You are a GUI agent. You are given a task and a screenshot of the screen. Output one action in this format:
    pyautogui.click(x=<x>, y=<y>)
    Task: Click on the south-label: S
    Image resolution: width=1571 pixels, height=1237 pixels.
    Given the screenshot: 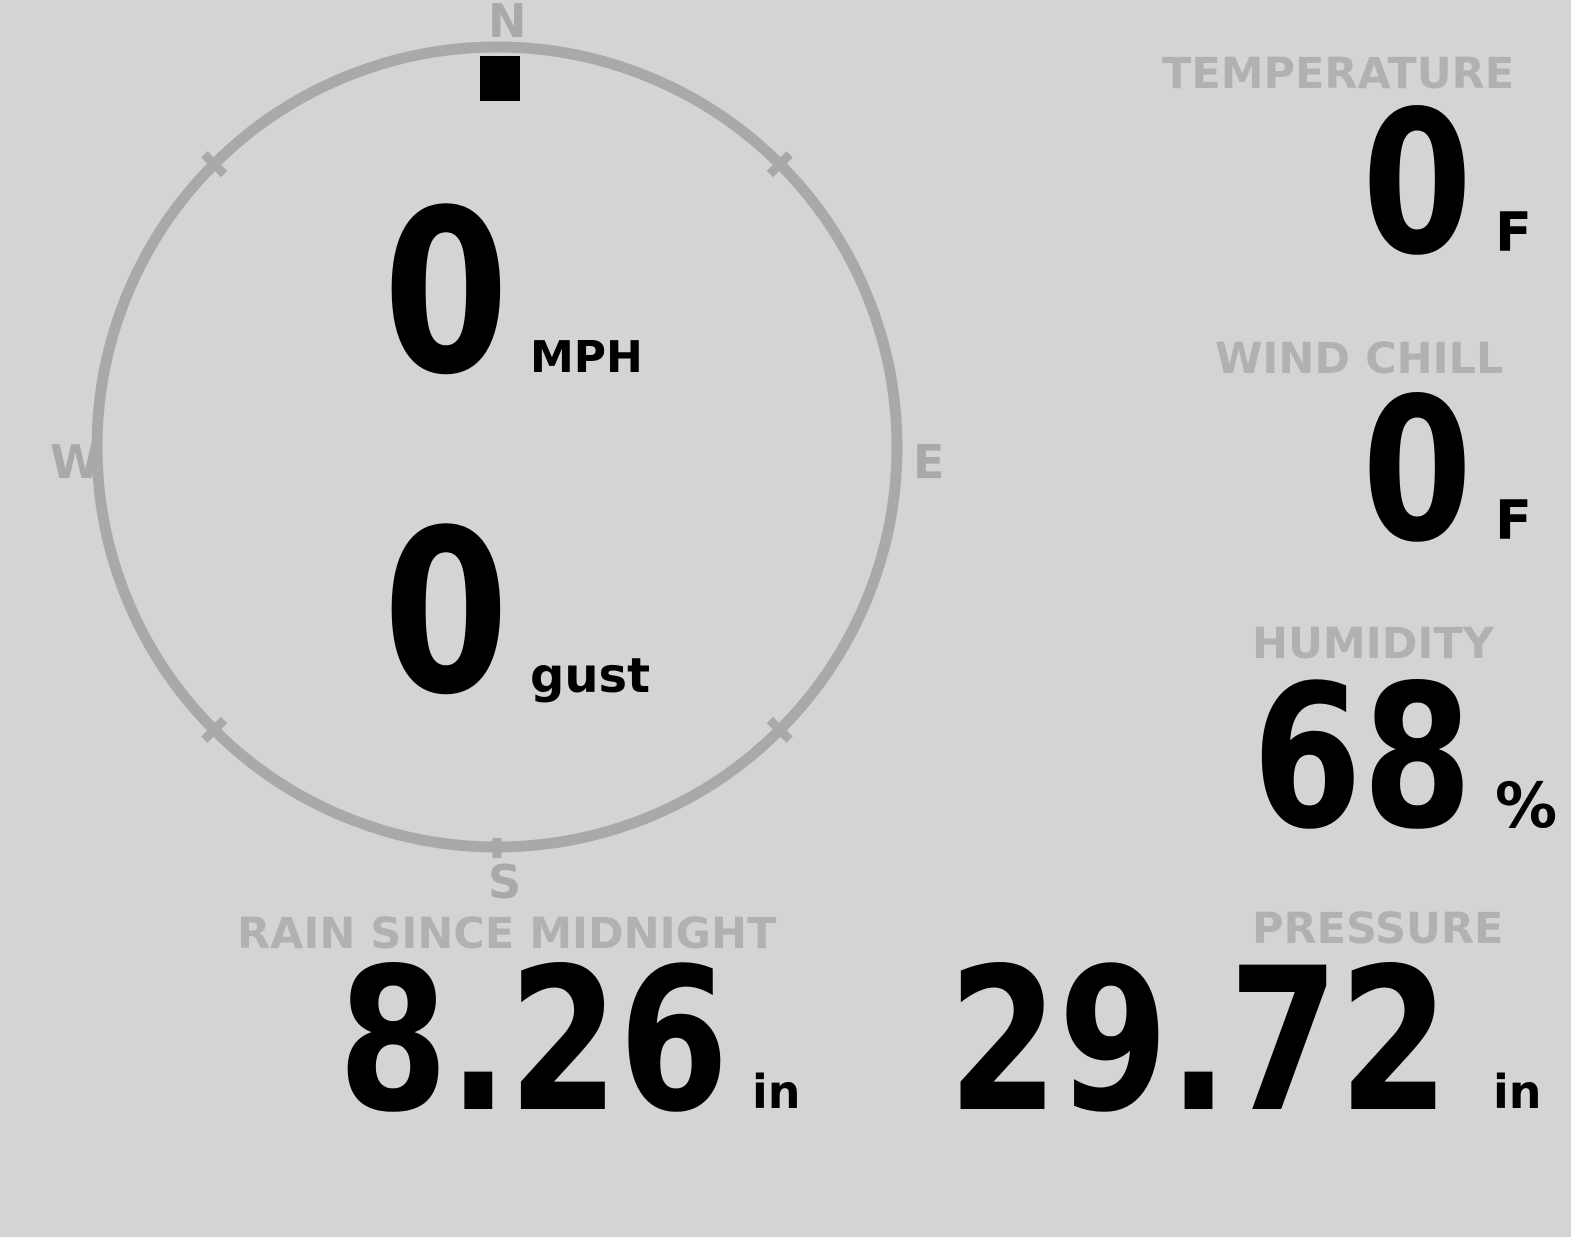 What is the action you would take?
    pyautogui.click(x=505, y=882)
    